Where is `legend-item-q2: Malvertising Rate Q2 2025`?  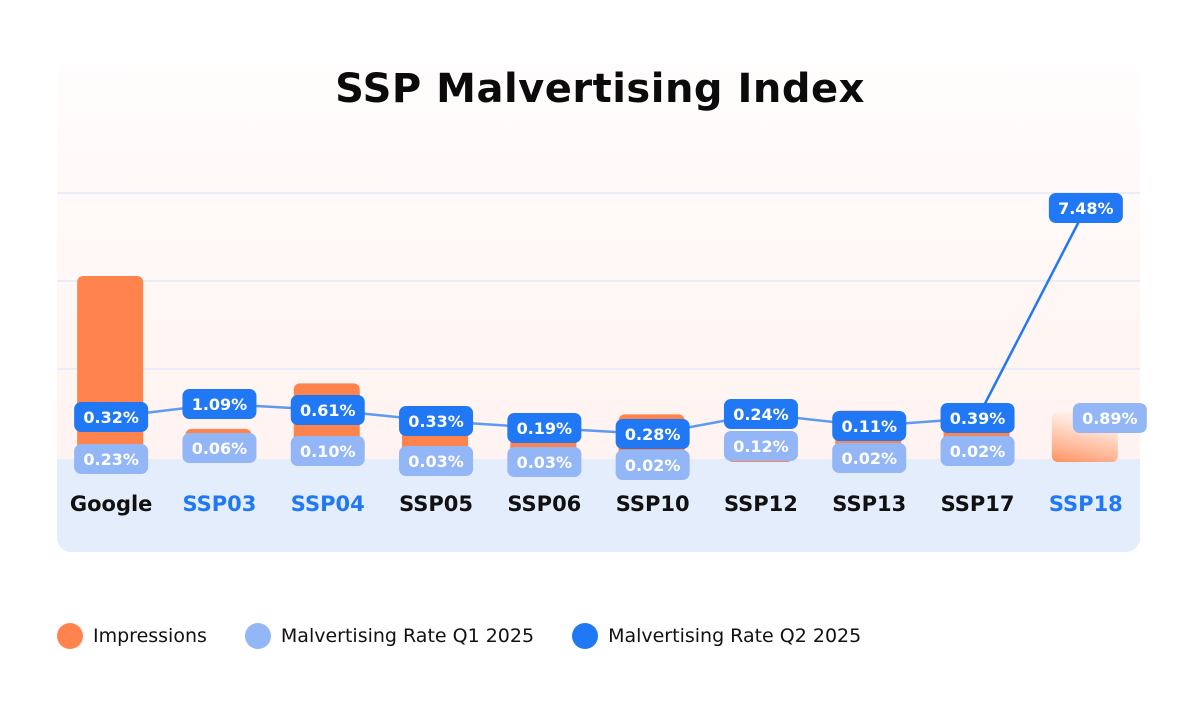 legend-item-q2: Malvertising Rate Q2 2025 is located at coordinates (716, 636).